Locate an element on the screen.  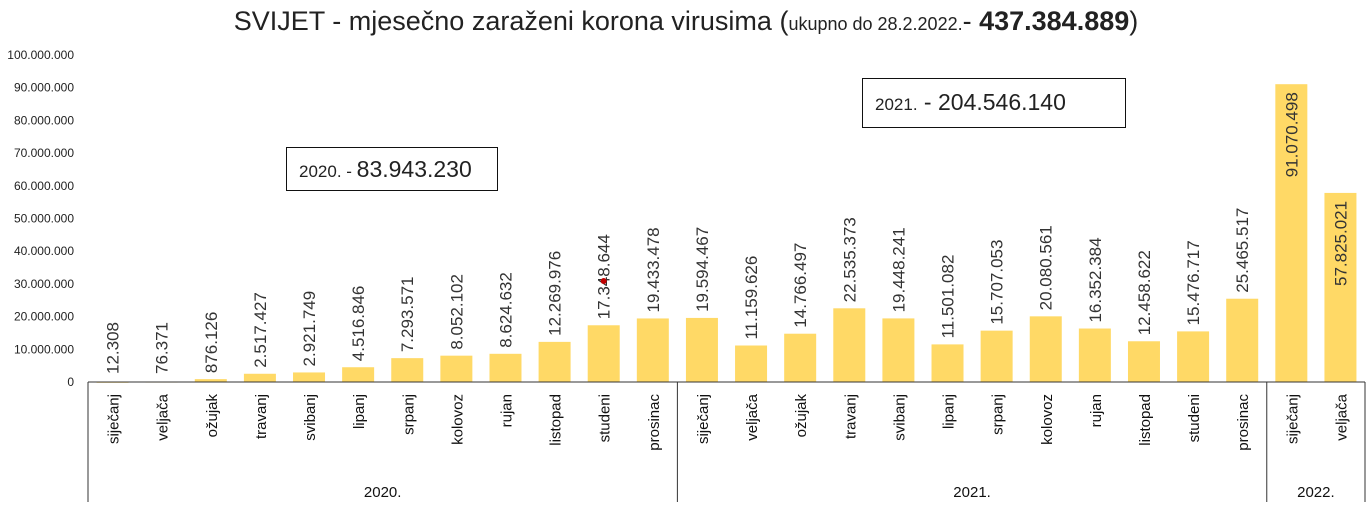
year-label: 2021. is located at coordinates (972, 492).